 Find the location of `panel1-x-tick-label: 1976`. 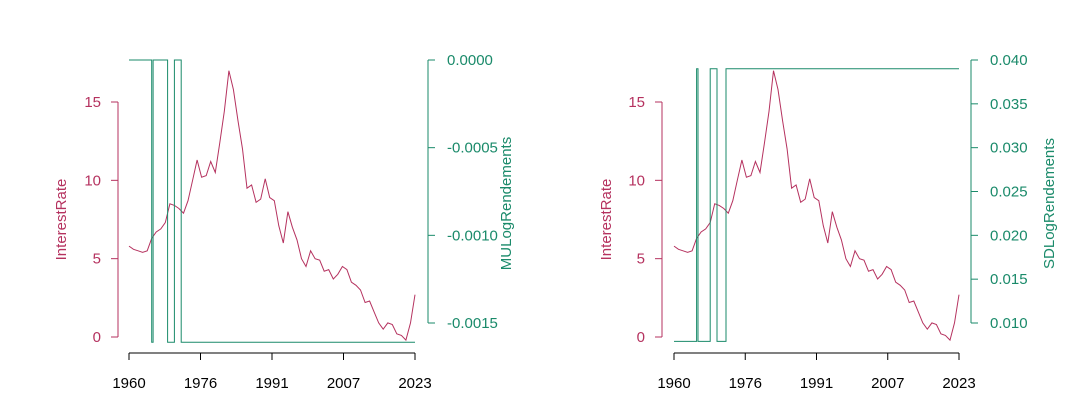

panel1-x-tick-label: 1976 is located at coordinates (200, 383).